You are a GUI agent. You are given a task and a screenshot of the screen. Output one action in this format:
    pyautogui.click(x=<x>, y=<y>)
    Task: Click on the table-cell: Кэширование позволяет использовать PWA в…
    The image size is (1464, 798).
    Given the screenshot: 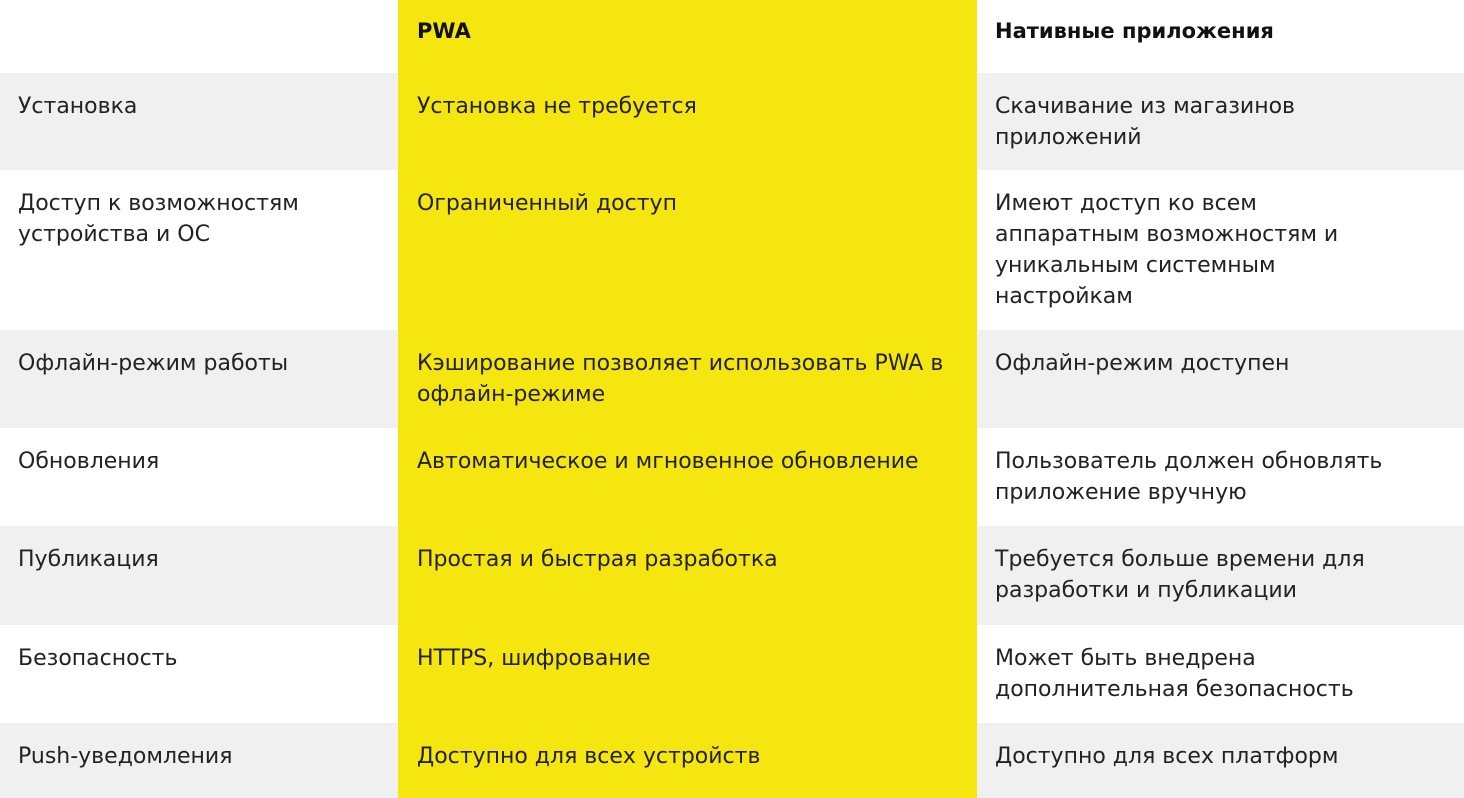 What is the action you would take?
    pyautogui.click(x=687, y=379)
    